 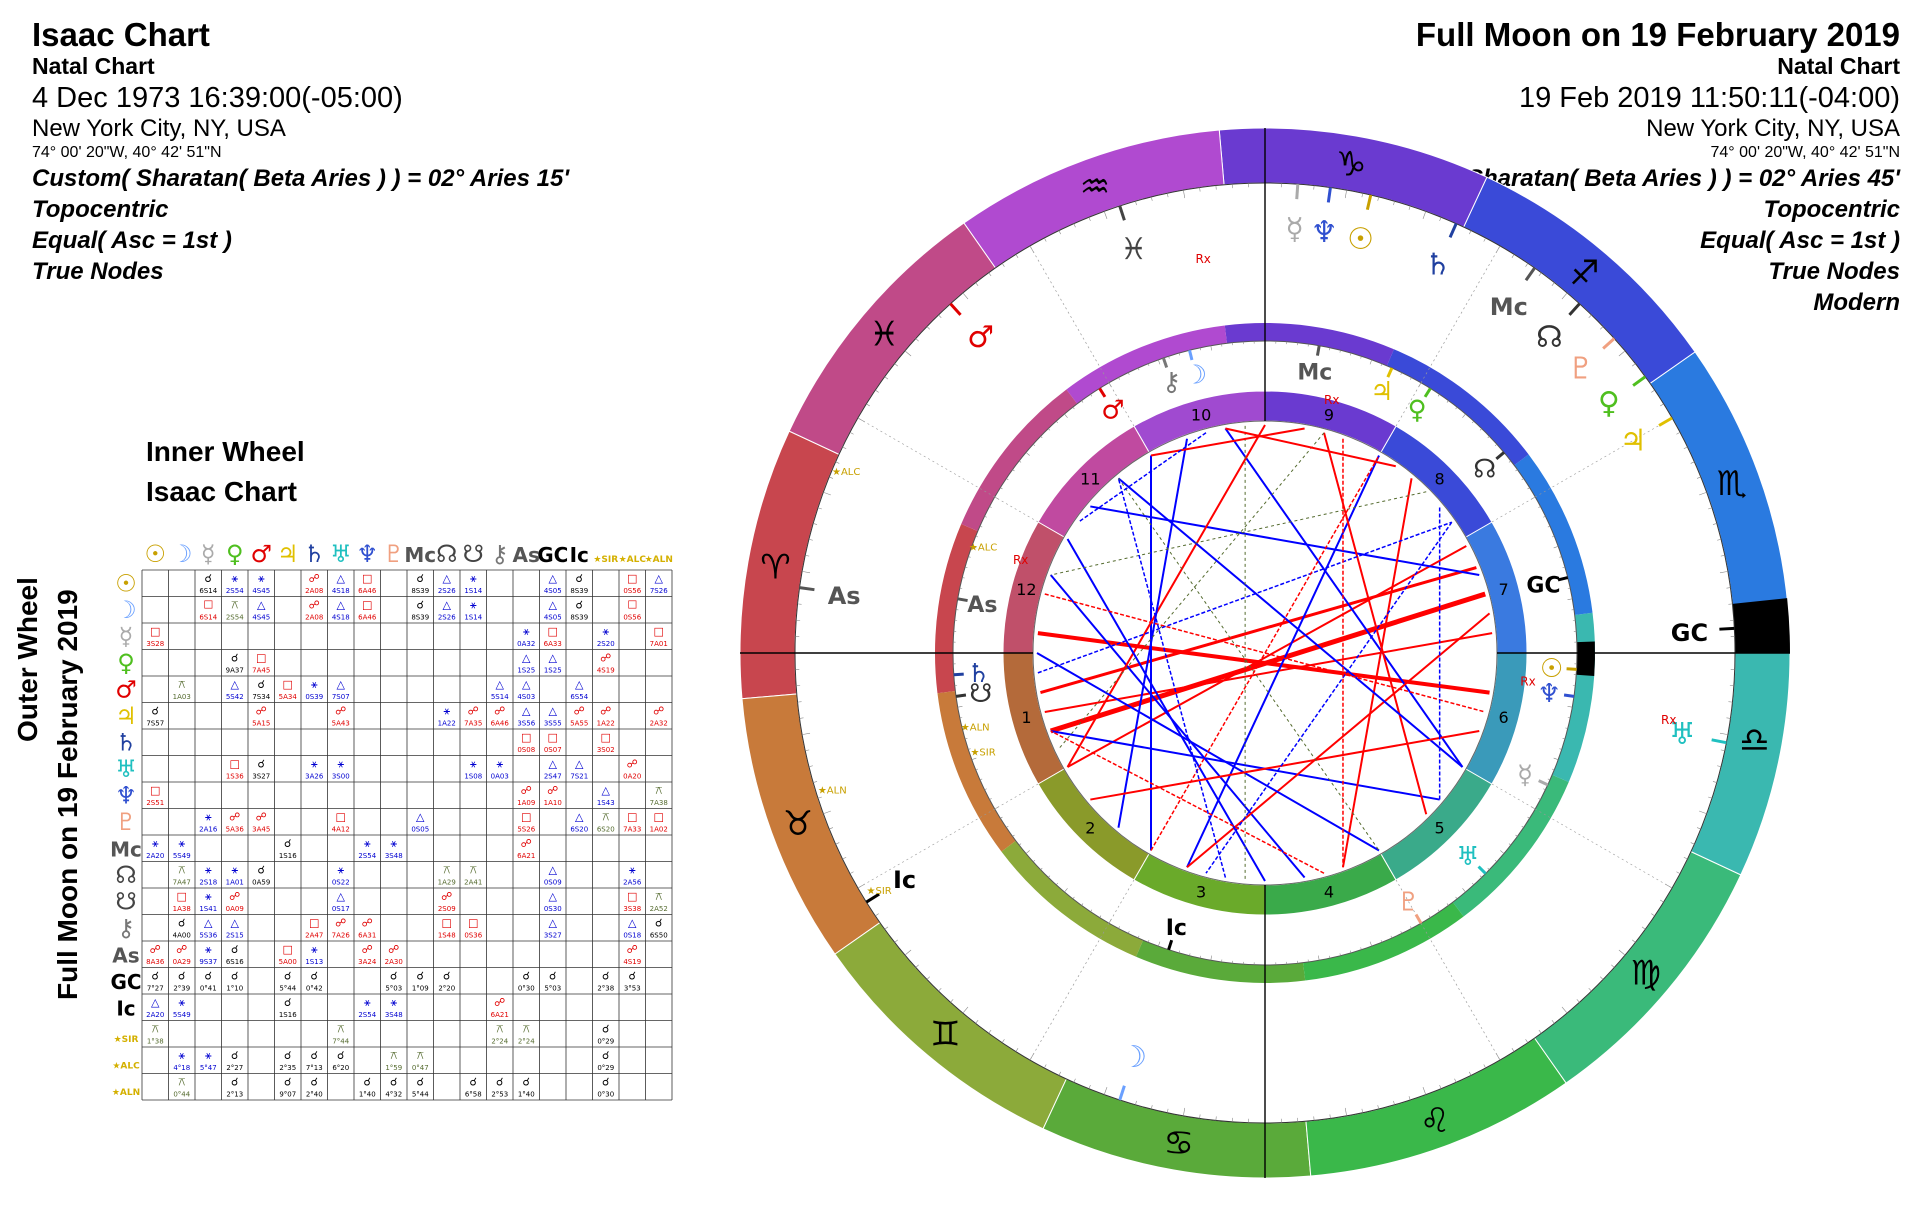 What do you see at coordinates (208, 883) in the screenshot?
I see `aspect-orb: 2S18` at bounding box center [208, 883].